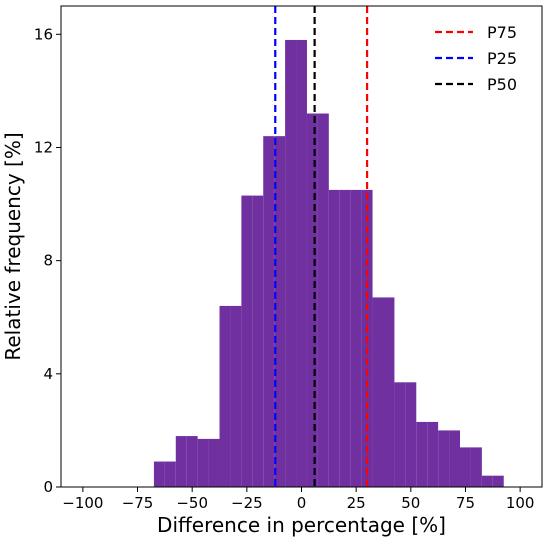  I want to click on x-tick-label-8: 100, so click(520, 503).